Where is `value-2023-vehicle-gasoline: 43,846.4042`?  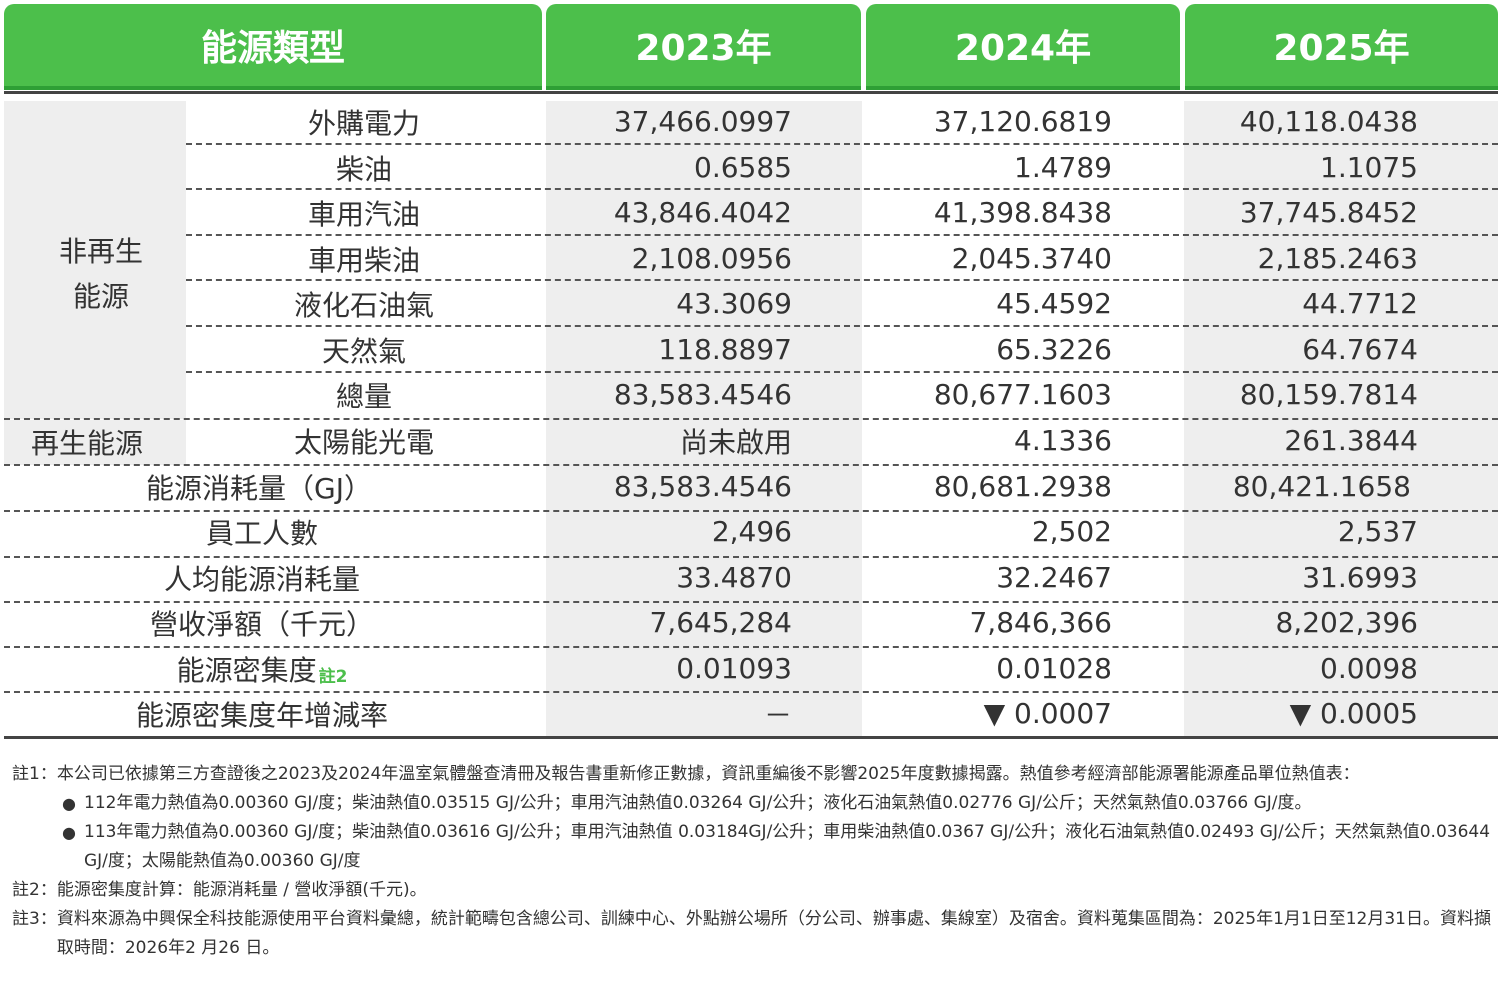 value-2023-vehicle-gasoline: 43,846.4042 is located at coordinates (702, 212).